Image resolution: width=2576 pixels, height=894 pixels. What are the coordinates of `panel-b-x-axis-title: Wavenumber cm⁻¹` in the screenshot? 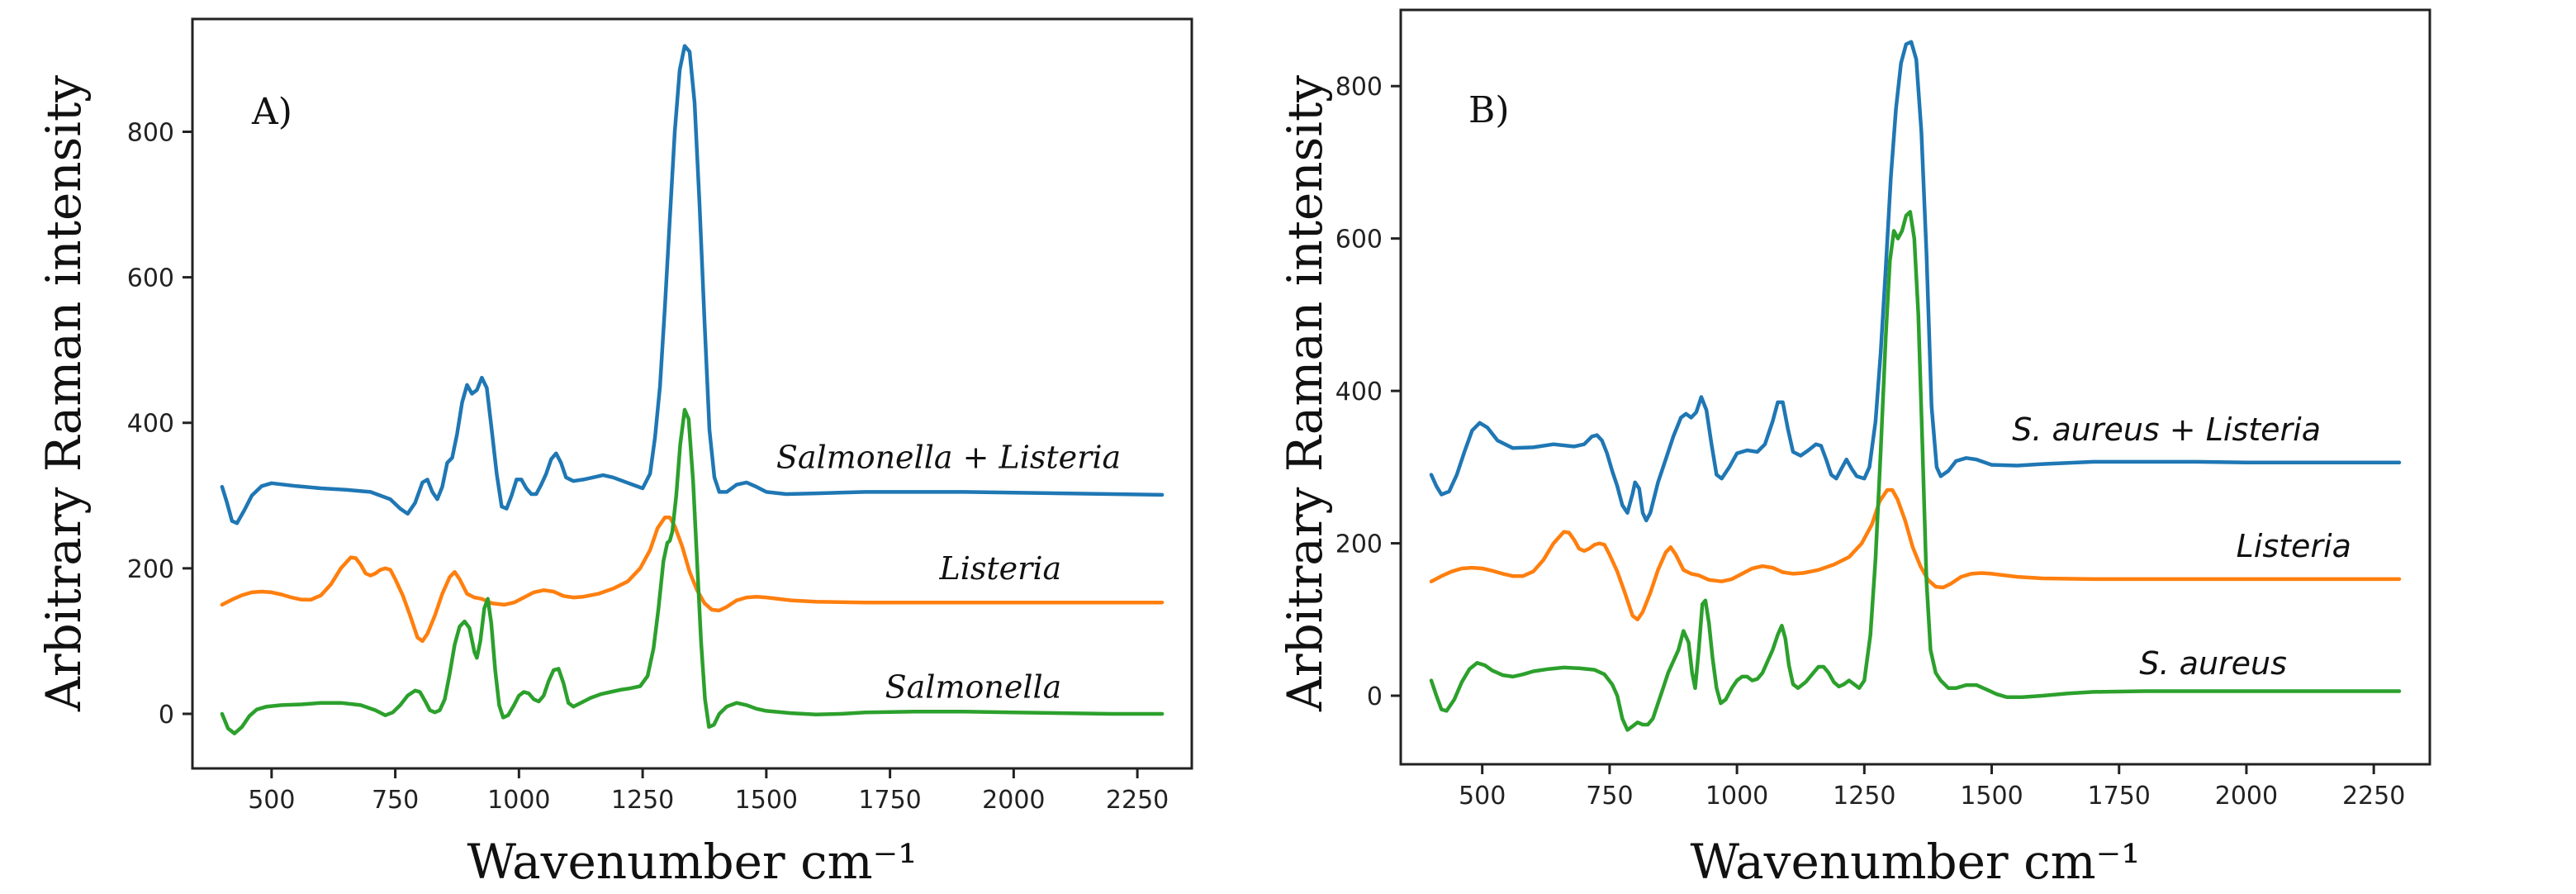 It's located at (1916, 862).